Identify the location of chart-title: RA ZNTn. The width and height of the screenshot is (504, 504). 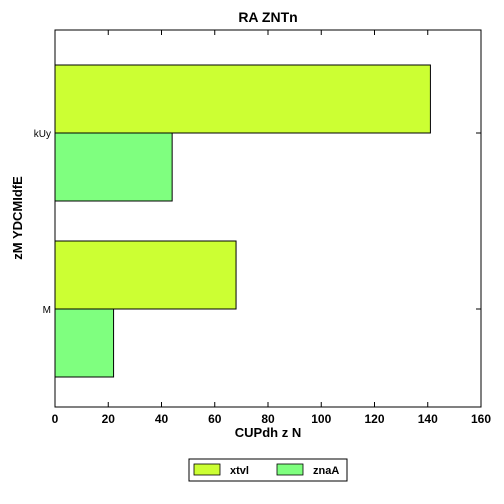
(267, 17).